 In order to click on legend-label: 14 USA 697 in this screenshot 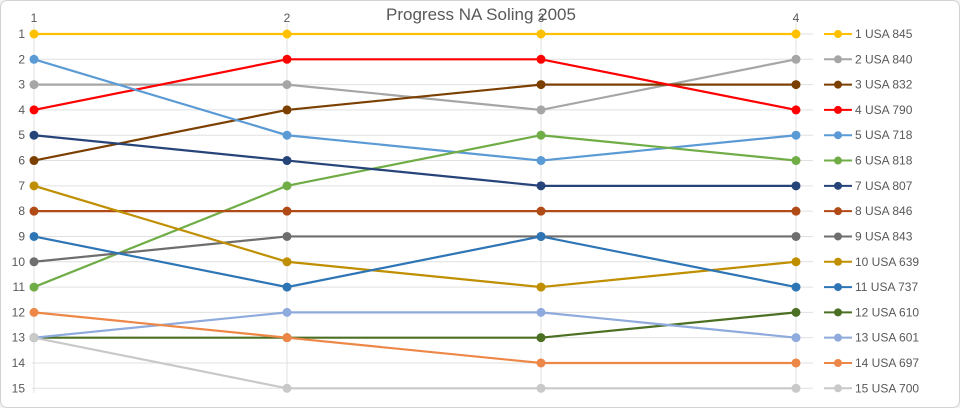, I will do `click(887, 363)`.